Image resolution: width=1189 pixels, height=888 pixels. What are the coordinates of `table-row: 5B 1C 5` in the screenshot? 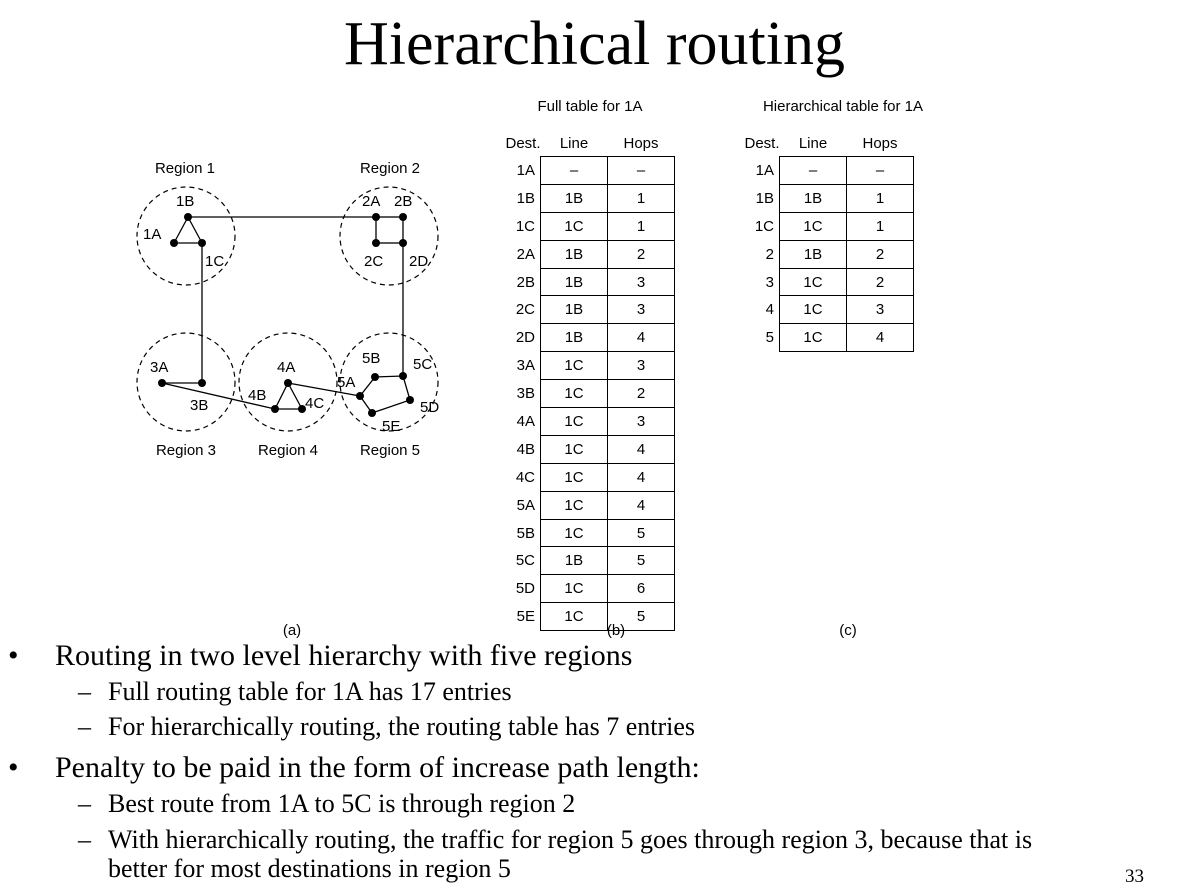 It's located at (585, 533).